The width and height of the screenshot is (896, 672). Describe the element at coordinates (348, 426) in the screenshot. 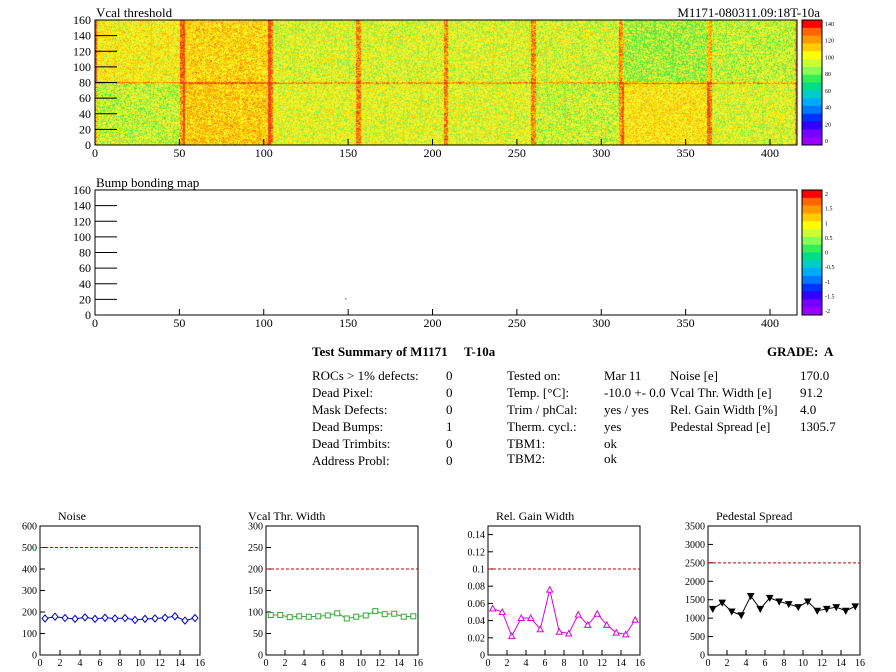

I see `defect-label: Dead Bumps:` at that location.